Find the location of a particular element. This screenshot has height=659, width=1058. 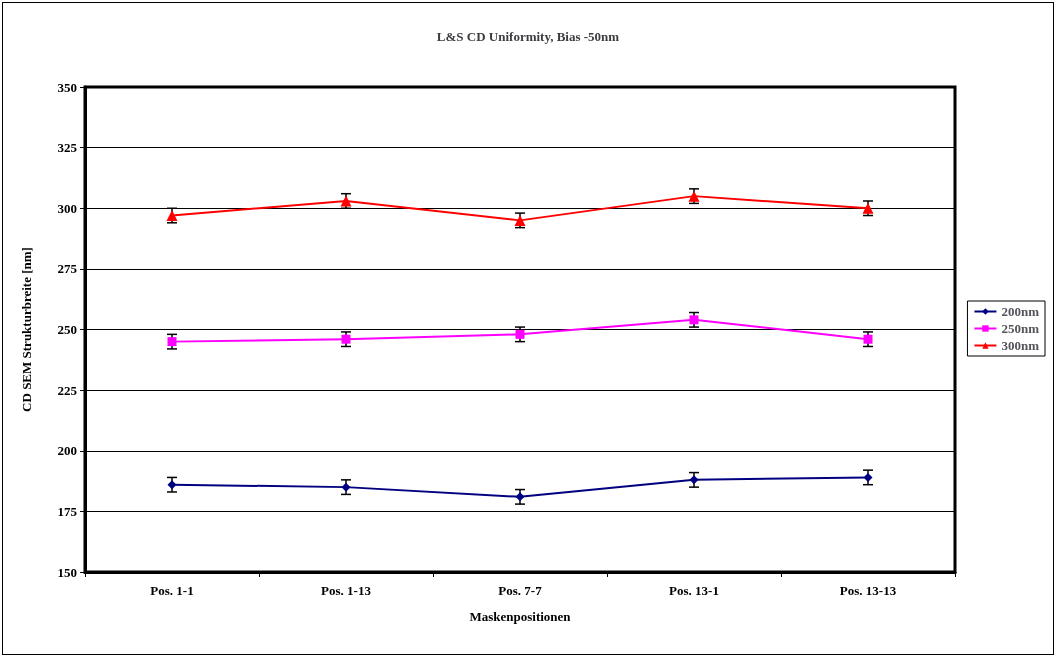

y-tick-label: 325 is located at coordinates (67, 148).